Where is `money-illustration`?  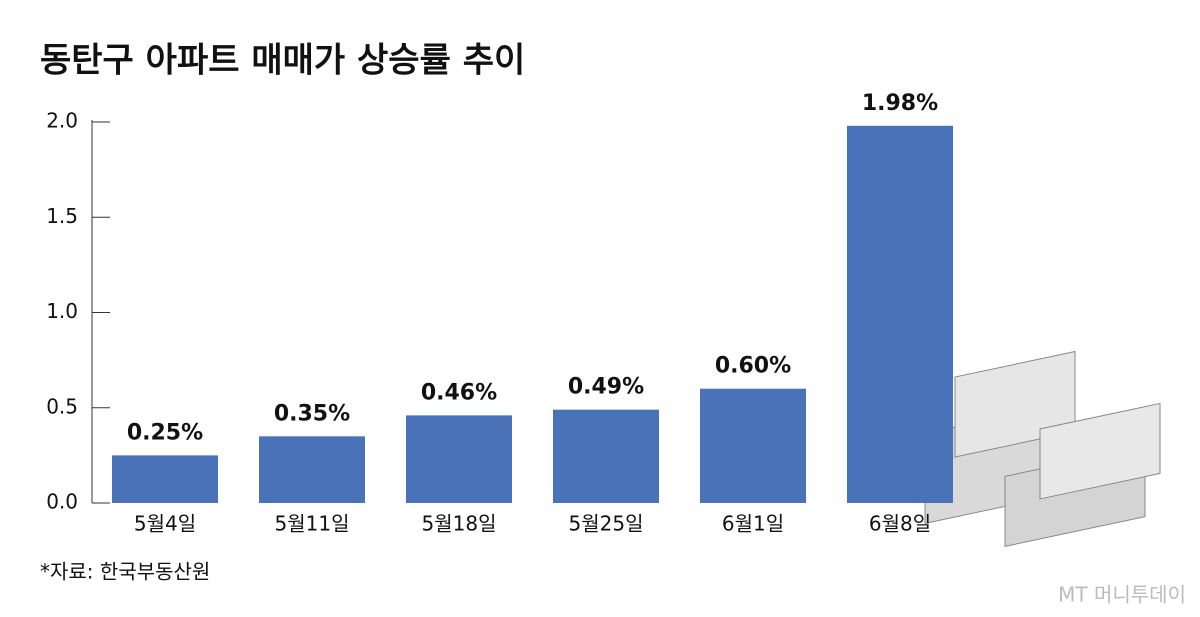
money-illustration is located at coordinates (1042, 448).